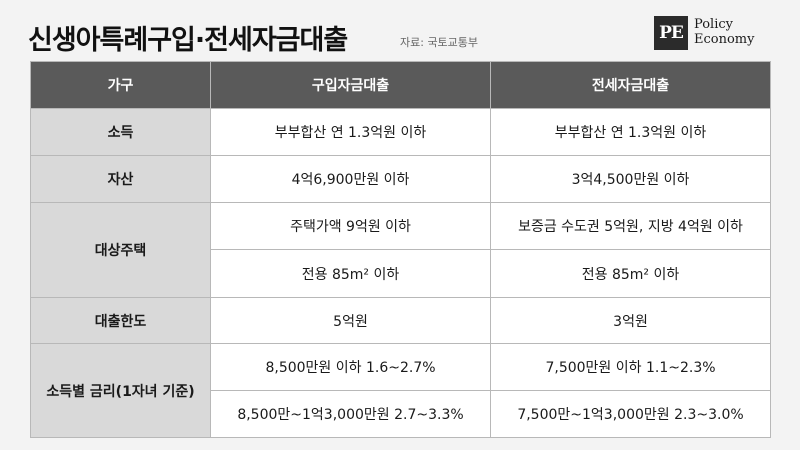  What do you see at coordinates (188, 40) in the screenshot?
I see `page-title: 신생아특례구입·전세자금대출` at bounding box center [188, 40].